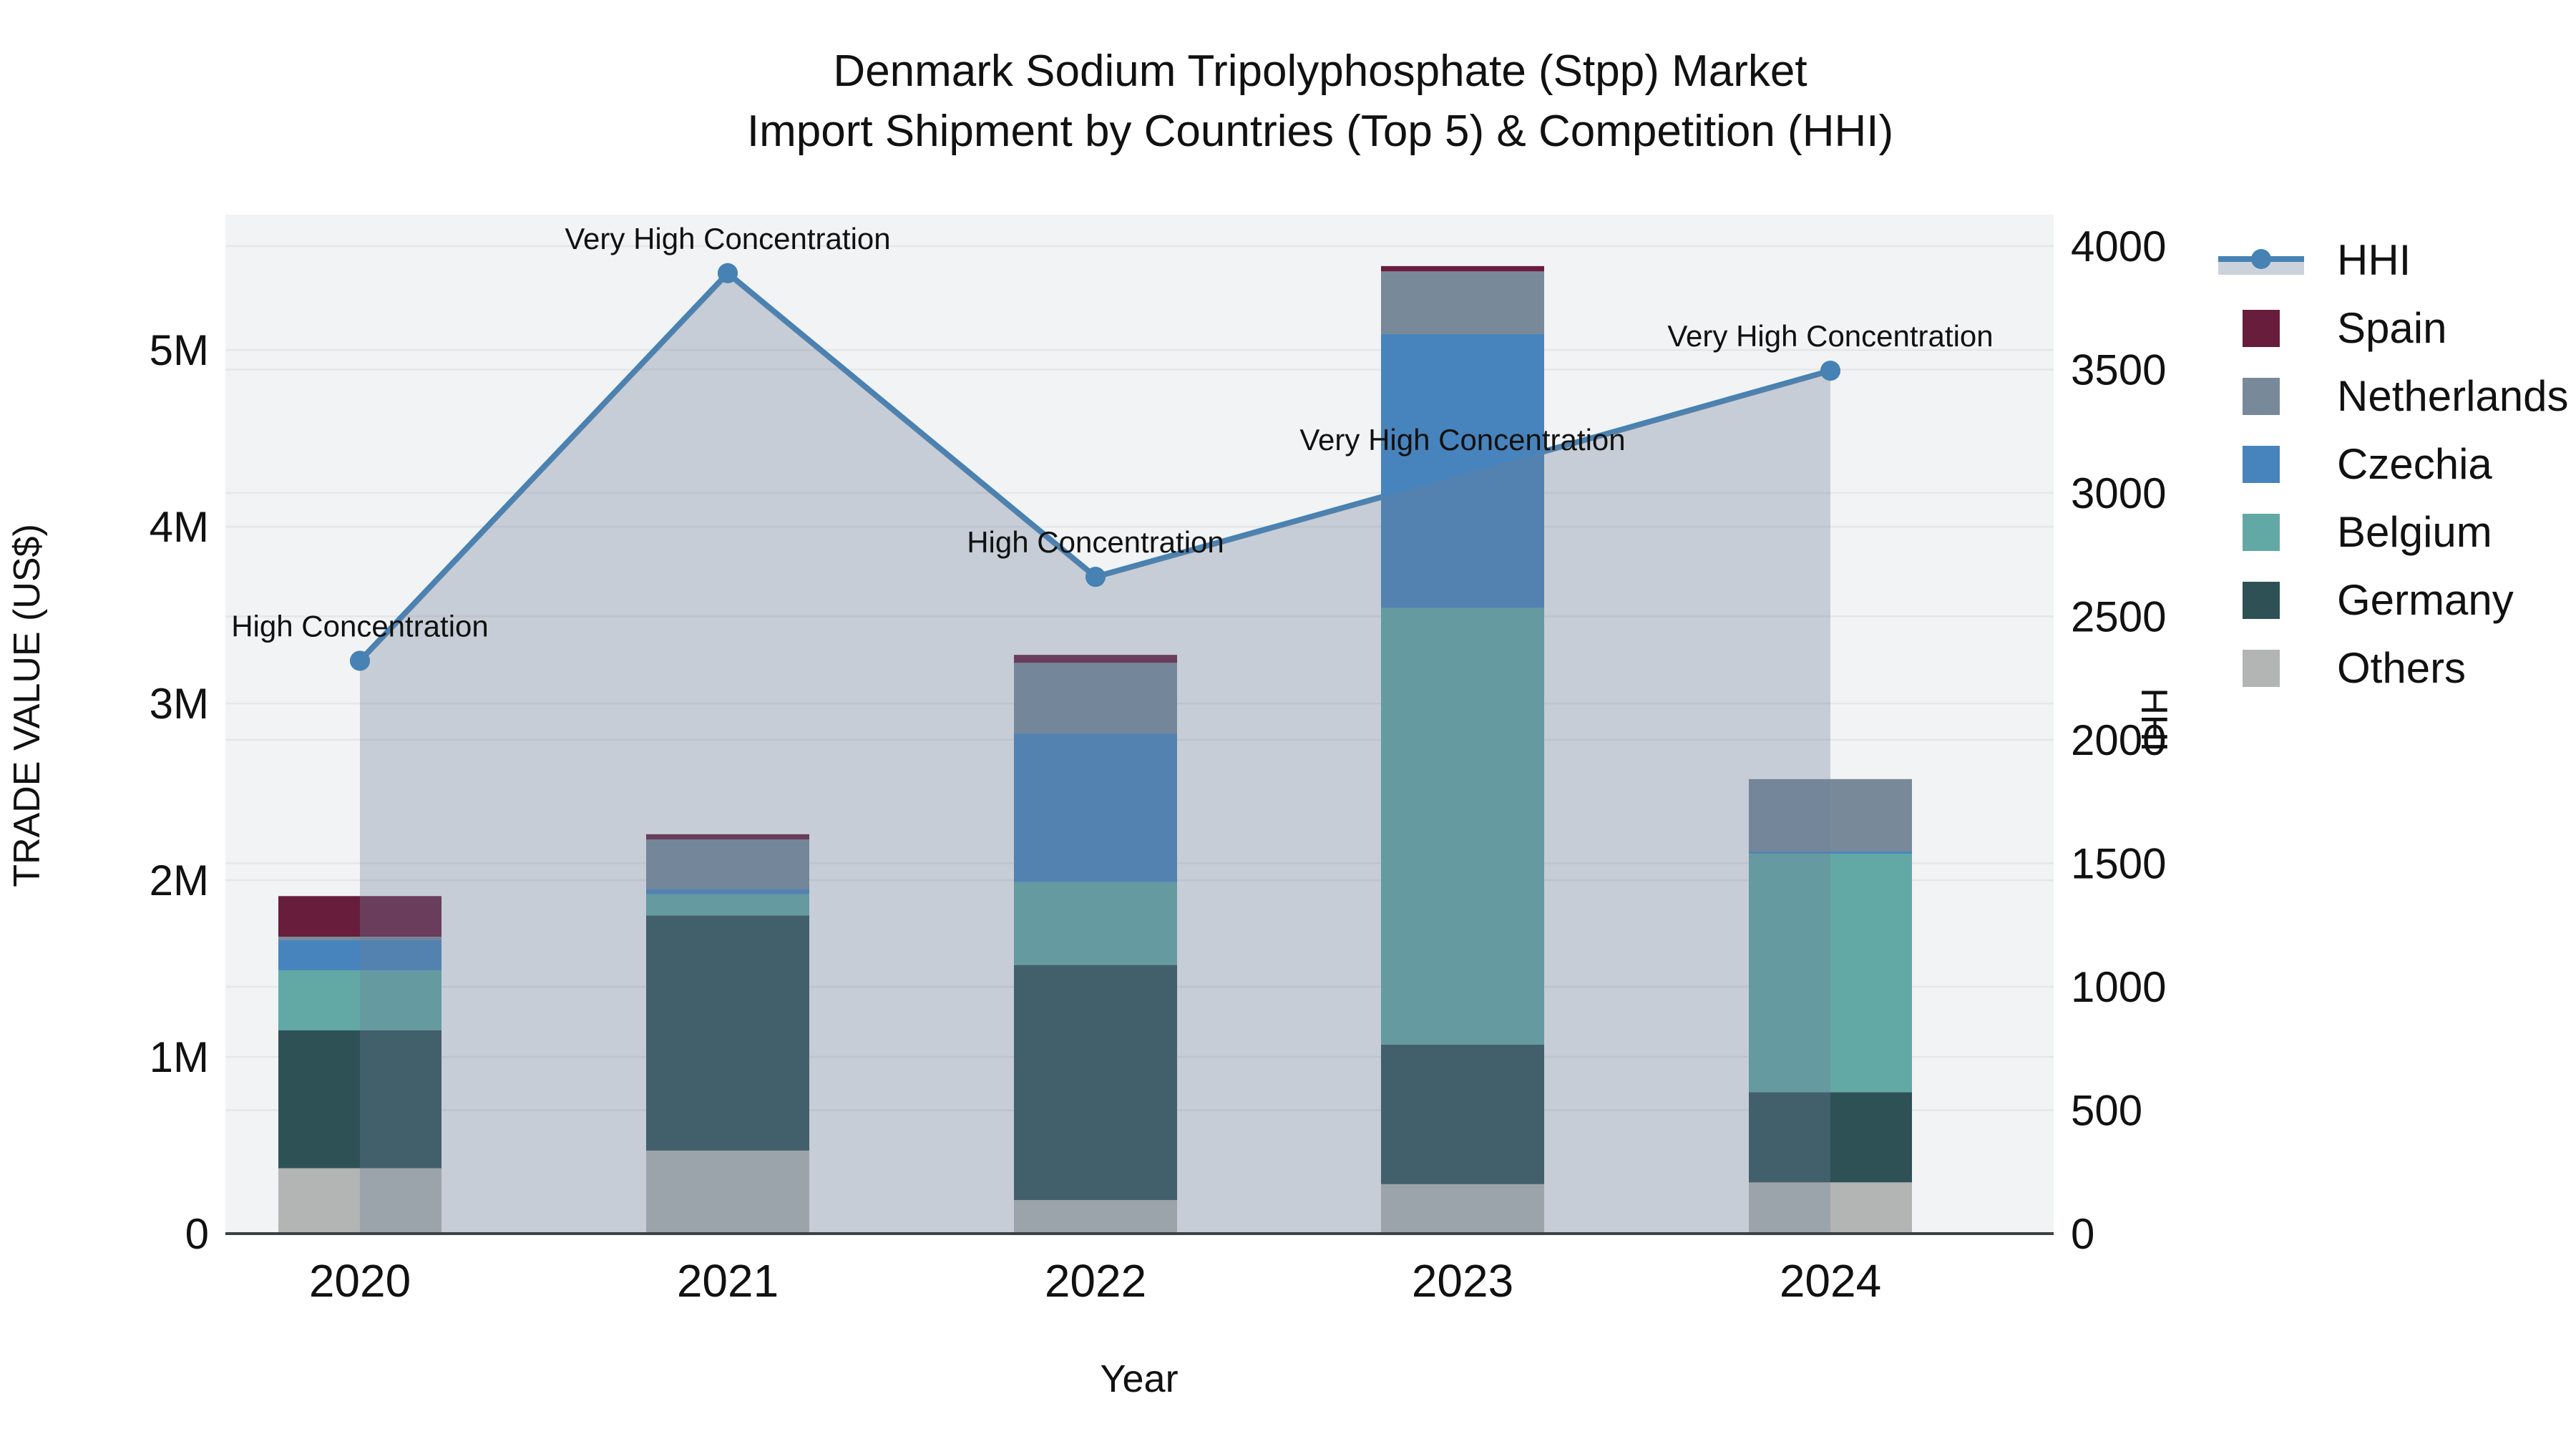  What do you see at coordinates (1095, 542) in the screenshot?
I see `annotation-2022: High Concentration` at bounding box center [1095, 542].